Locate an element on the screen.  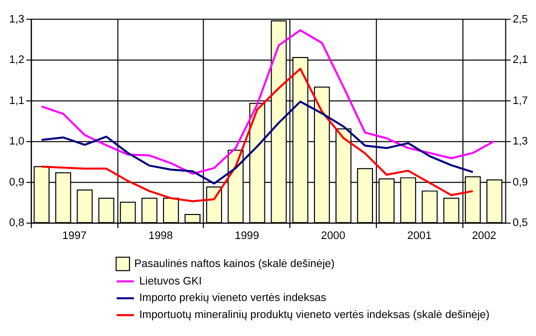
x-tick-label: 1998 is located at coordinates (160, 236).